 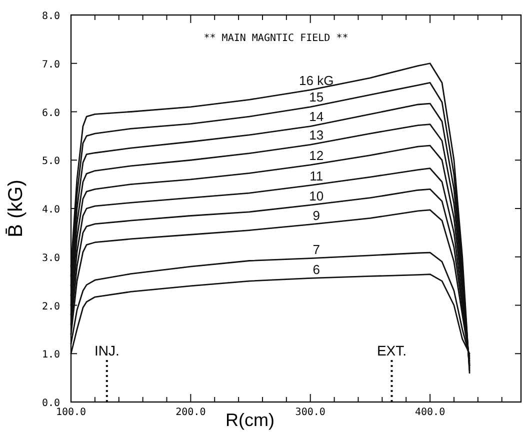 What do you see at coordinates (51, 210) in the screenshot?
I see `y-tick-label: 4.0` at bounding box center [51, 210].